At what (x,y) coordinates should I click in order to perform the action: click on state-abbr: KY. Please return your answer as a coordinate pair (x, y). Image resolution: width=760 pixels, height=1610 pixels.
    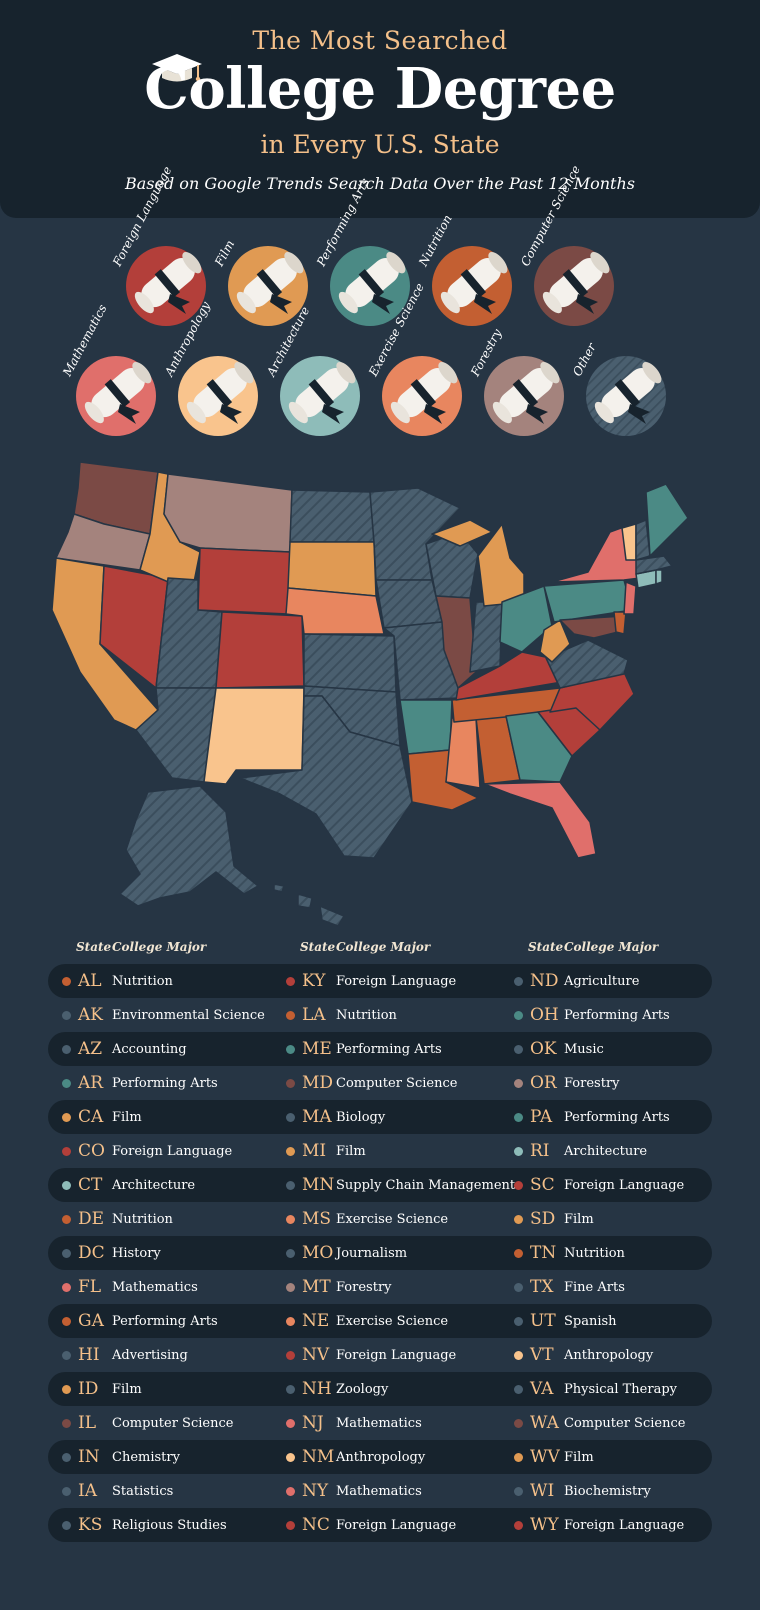
    Looking at the image, I should click on (314, 981).